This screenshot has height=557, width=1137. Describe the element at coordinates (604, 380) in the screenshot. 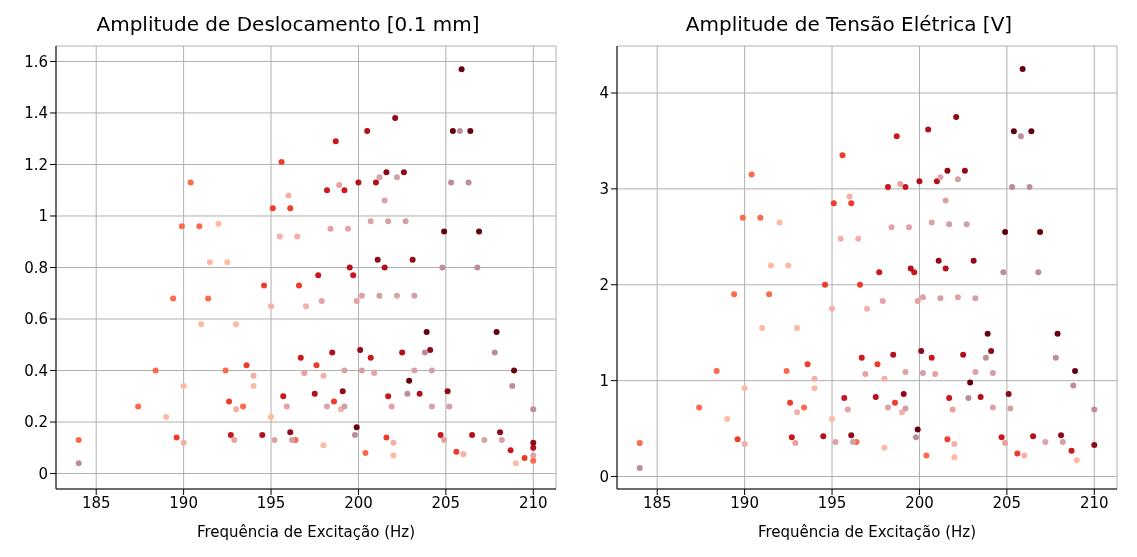

I see `y-tick-label: 1` at that location.